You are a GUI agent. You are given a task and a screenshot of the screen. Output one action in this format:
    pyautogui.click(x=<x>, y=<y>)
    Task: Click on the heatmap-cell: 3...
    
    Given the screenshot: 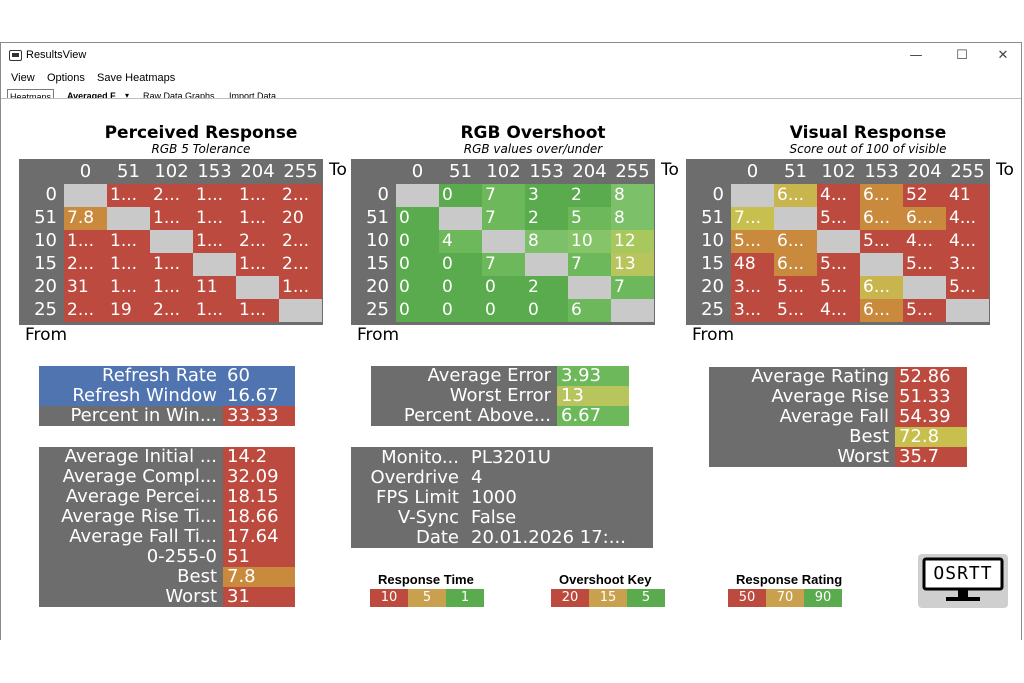 What is the action you would take?
    pyautogui.click(x=752, y=310)
    